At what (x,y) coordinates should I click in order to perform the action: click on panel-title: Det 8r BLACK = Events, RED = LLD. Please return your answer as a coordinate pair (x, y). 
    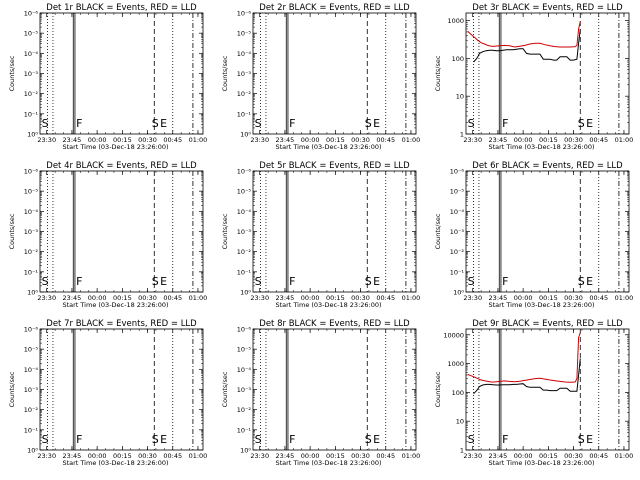
    Looking at the image, I should click on (334, 324).